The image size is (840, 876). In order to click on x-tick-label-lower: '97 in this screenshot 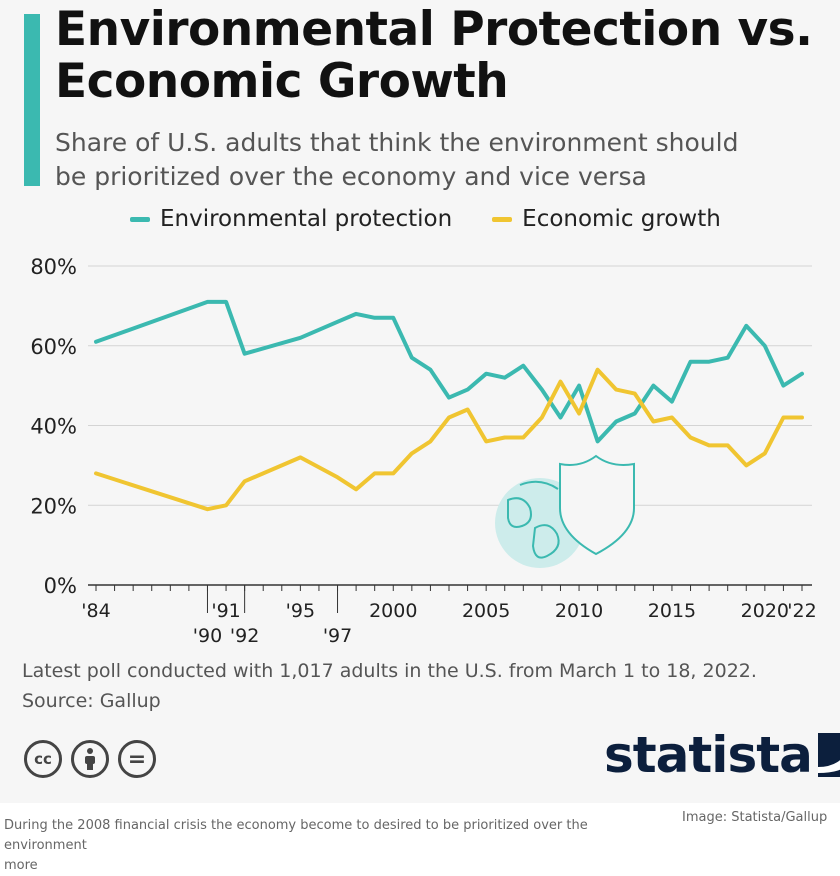, I will do `click(337, 636)`.